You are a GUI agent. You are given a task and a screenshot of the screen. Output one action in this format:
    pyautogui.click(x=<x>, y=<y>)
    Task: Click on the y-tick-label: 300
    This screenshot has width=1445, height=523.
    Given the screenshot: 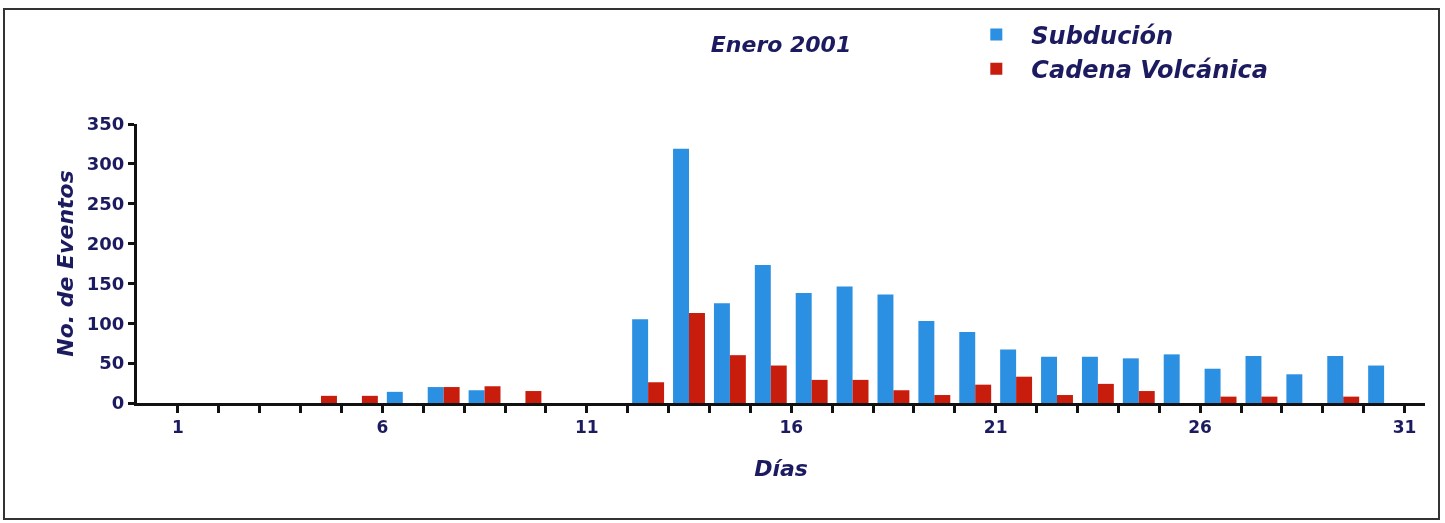 What is the action you would take?
    pyautogui.click(x=105, y=164)
    